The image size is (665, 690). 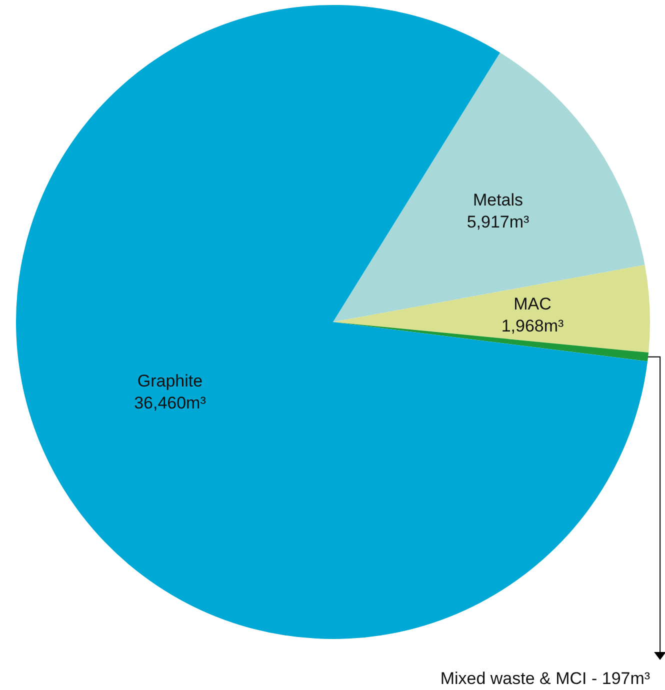 I want to click on data-label: 36,460m³, so click(x=170, y=402).